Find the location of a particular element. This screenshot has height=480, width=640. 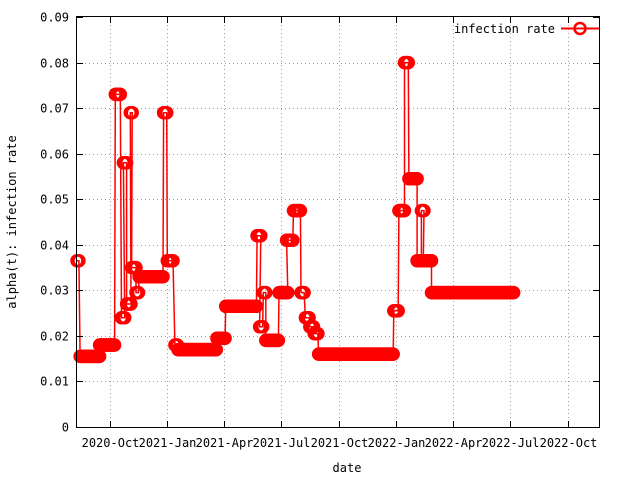

y-tick-label: 0.07 is located at coordinates (54, 109).